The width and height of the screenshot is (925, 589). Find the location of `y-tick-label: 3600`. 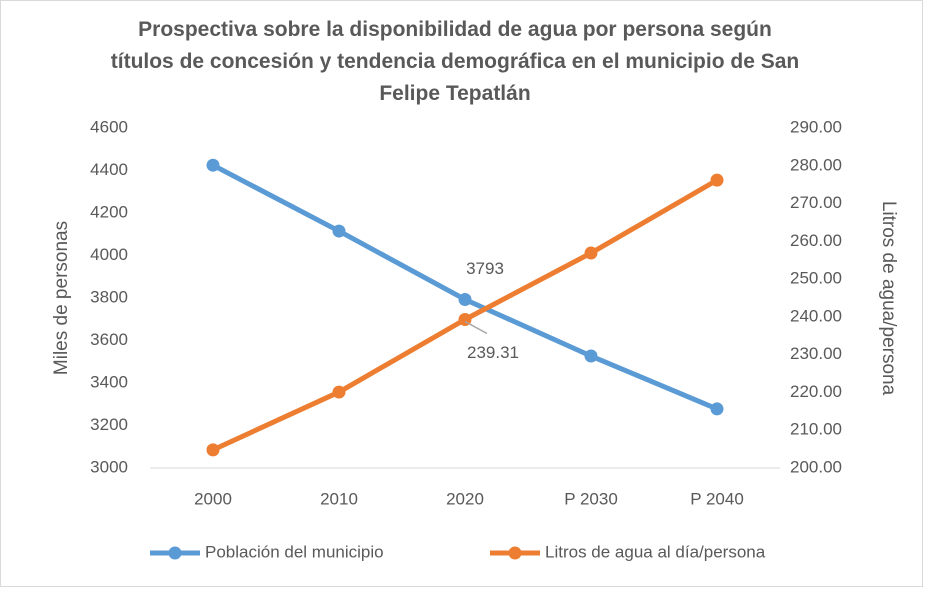

y-tick-label: 3600 is located at coordinates (109, 339).